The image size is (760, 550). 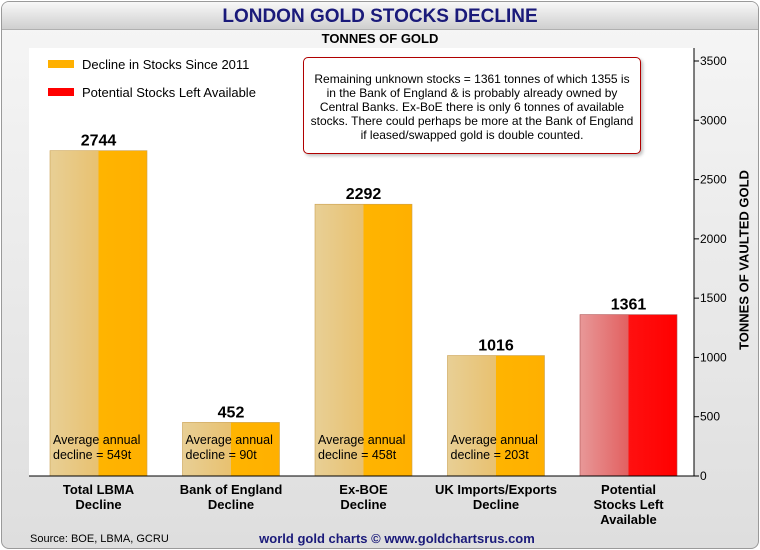 What do you see at coordinates (61, 92) in the screenshot?
I see `legend-swatch-red` at bounding box center [61, 92].